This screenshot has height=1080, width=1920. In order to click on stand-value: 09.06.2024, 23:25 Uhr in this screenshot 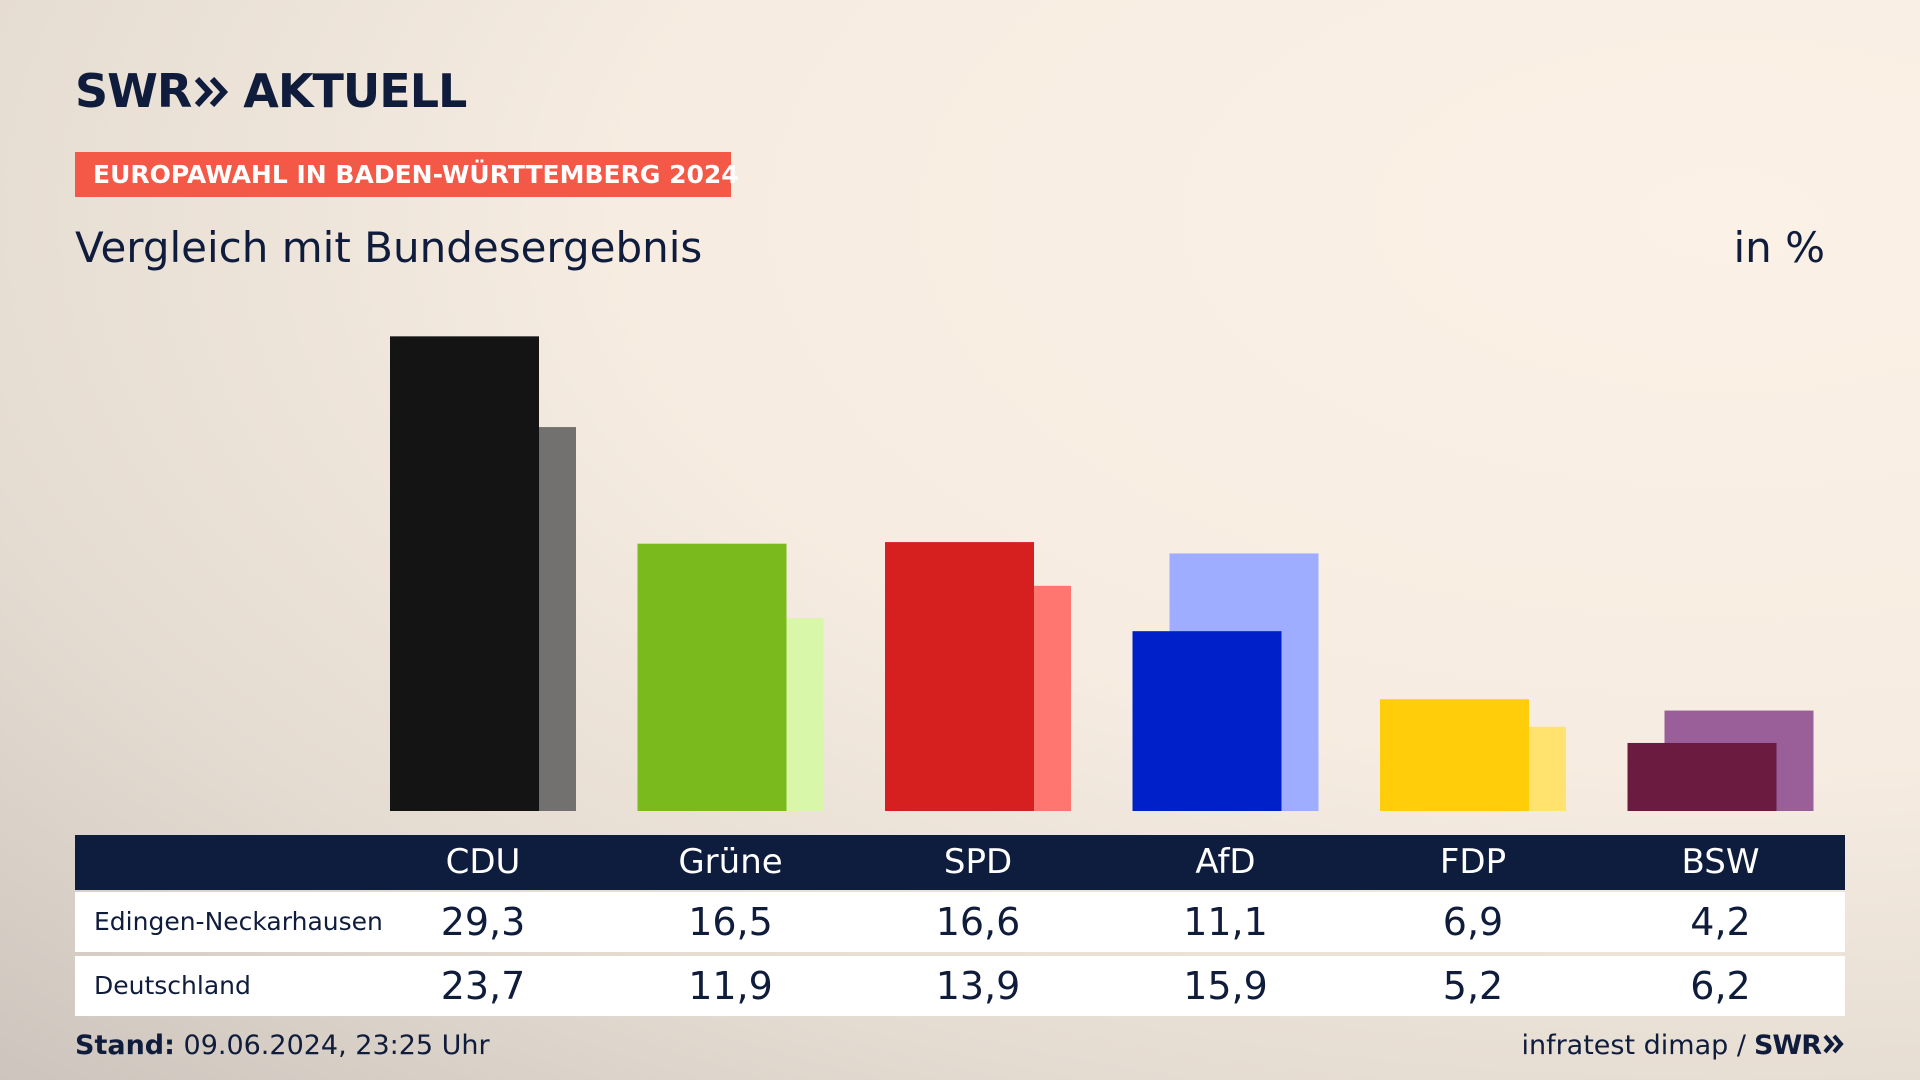, I will do `click(336, 1045)`.